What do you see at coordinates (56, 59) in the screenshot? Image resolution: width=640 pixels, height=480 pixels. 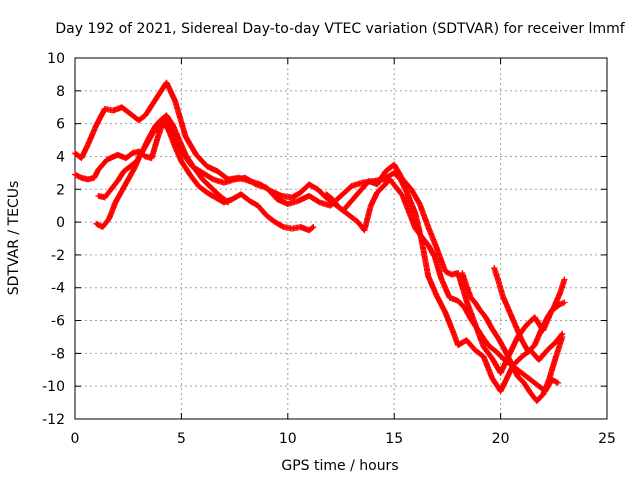 I see `y-tick-label: 10` at bounding box center [56, 59].